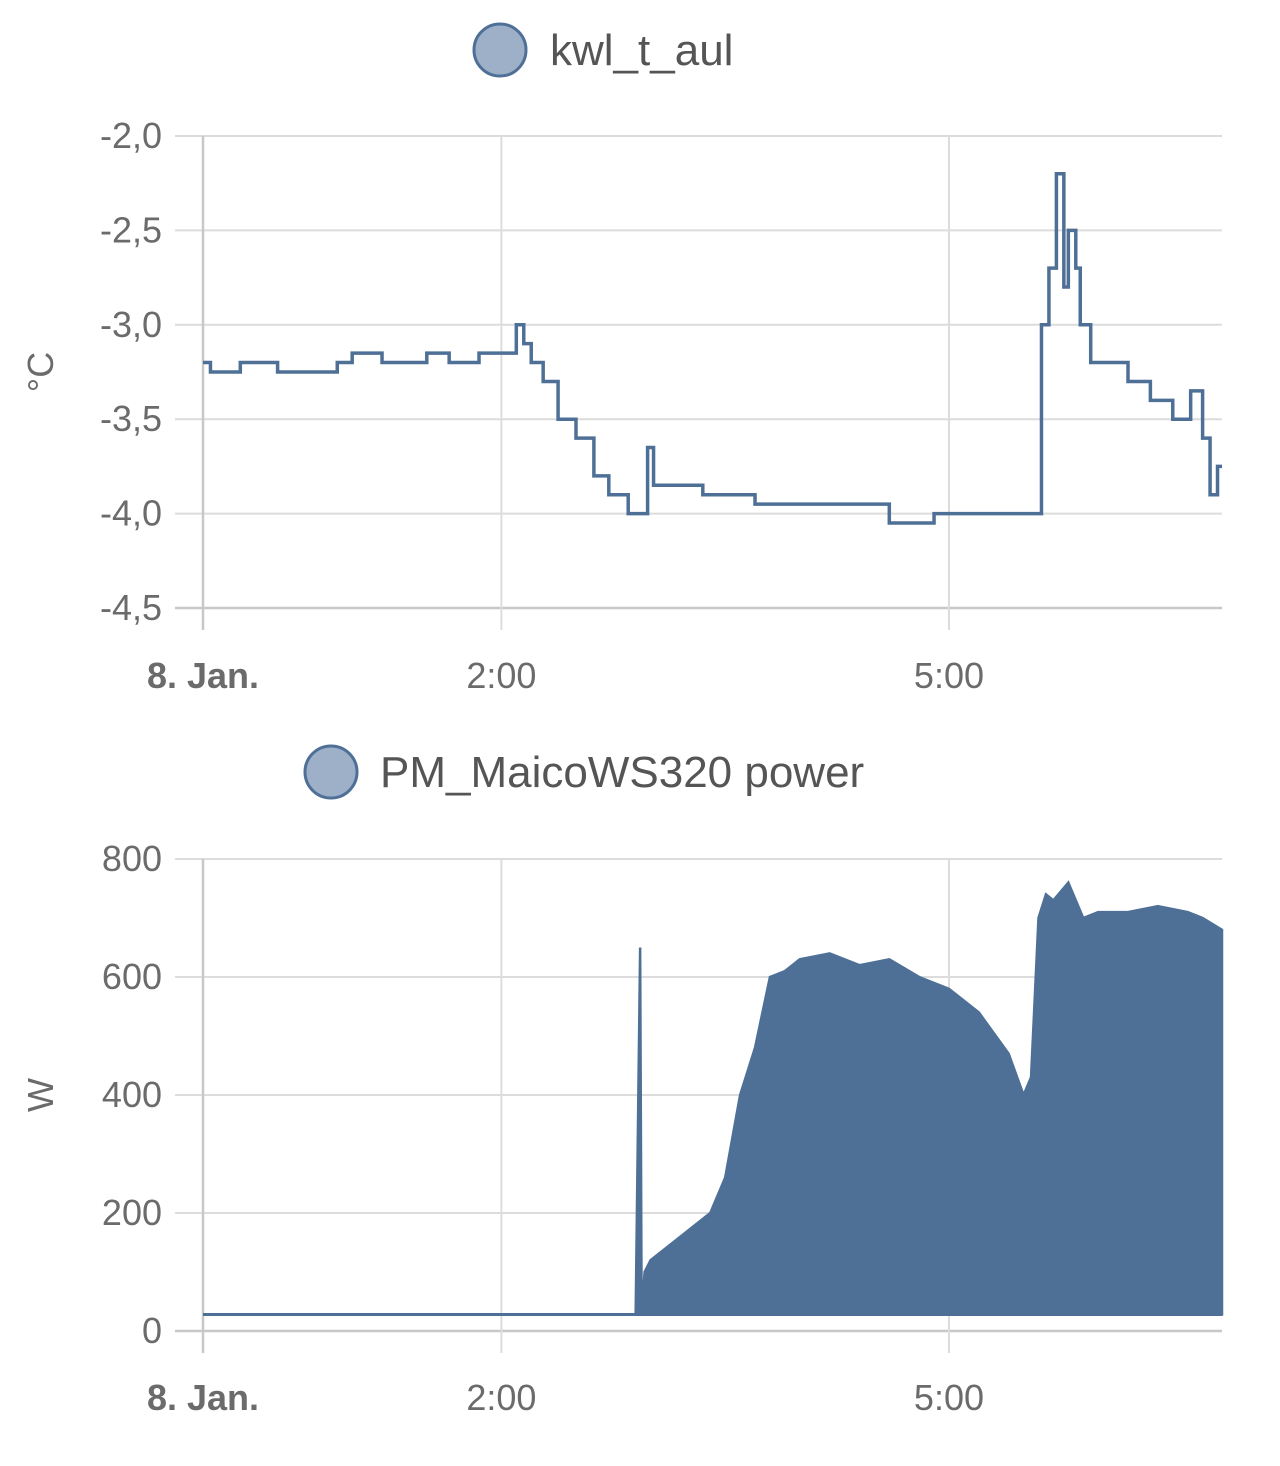 This screenshot has width=1280, height=1466. I want to click on y-tick-label: 0, so click(152, 1330).